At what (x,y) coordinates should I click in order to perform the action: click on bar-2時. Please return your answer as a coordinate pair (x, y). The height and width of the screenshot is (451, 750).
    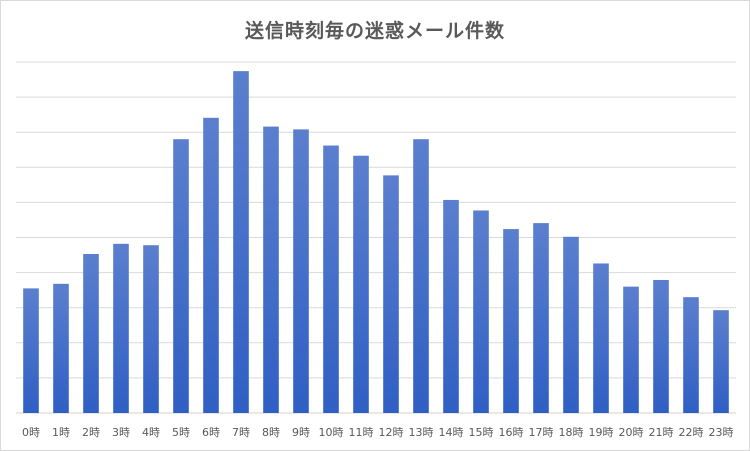
    Looking at the image, I should click on (91, 333).